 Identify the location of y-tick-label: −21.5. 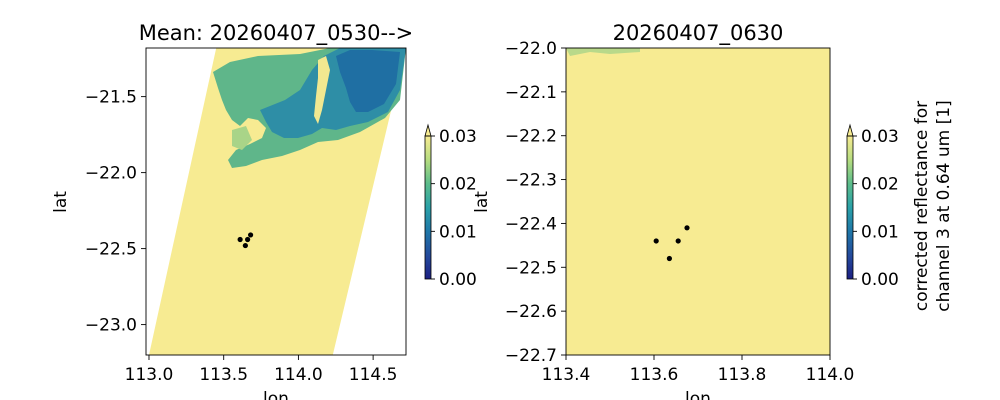
(111, 98).